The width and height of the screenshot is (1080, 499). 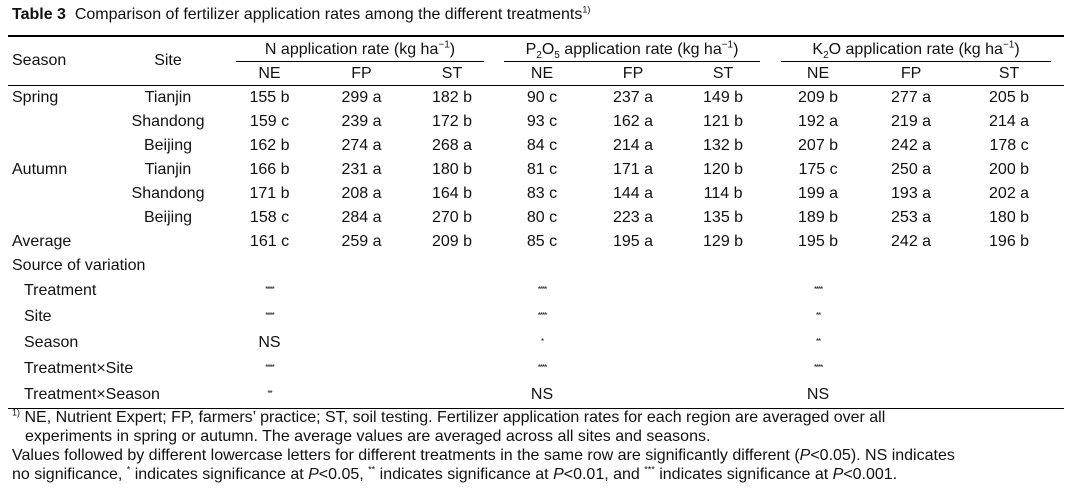 I want to click on value-cell: 299 a, so click(x=361, y=97).